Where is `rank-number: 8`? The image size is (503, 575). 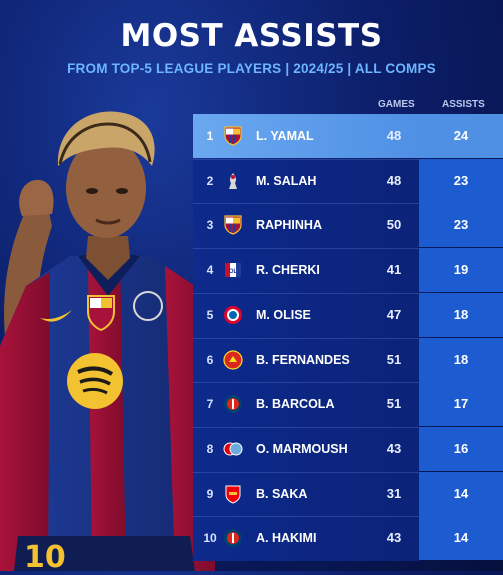
rank-number: 8 is located at coordinates (210, 448).